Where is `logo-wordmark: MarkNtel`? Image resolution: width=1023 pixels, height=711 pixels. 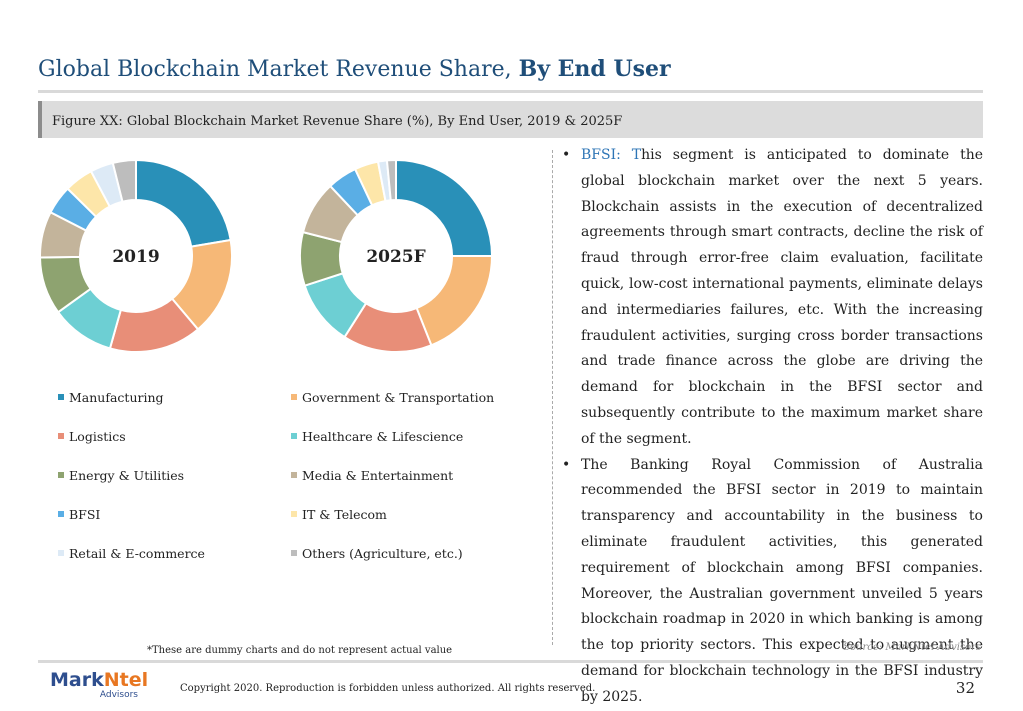 logo-wordmark: MarkNtel is located at coordinates (99, 680).